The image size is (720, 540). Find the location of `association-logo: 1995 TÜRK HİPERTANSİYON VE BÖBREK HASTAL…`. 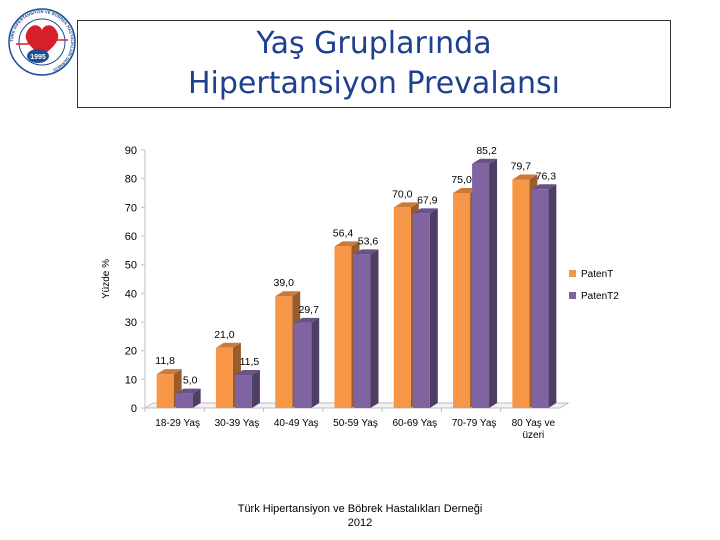

association-logo: 1995 TÜRK HİPERTANSİYON VE BÖBREK HASTAL… is located at coordinates (42, 44).